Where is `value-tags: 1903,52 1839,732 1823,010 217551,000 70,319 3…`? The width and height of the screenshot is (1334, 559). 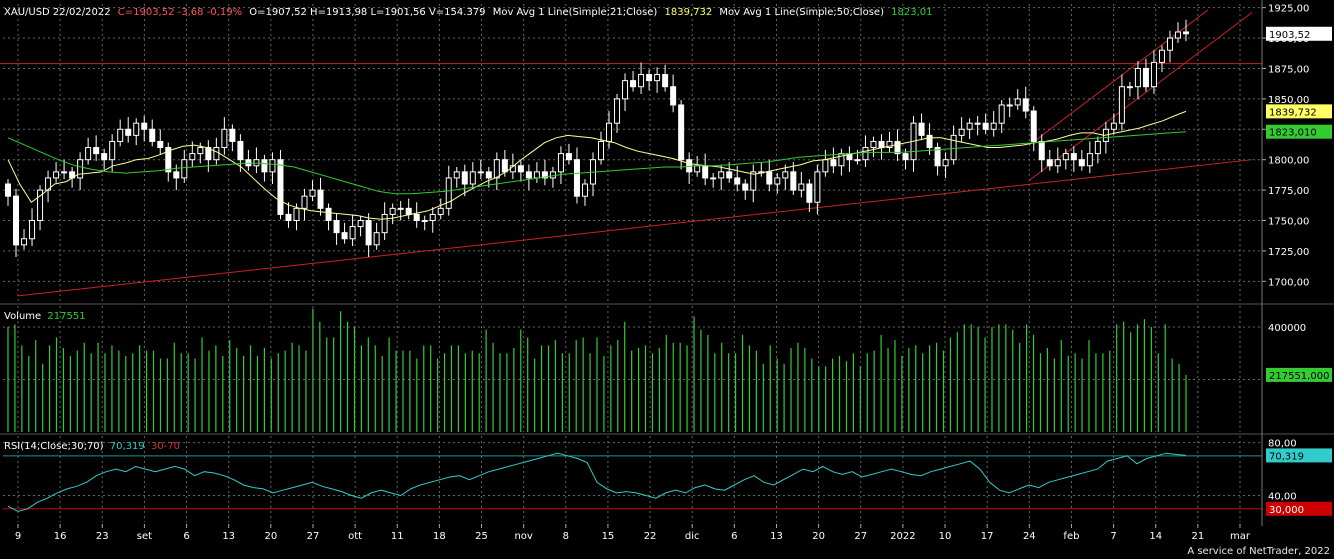 value-tags: 1903,52 1839,732 1823,010 217551,000 70,319 3… is located at coordinates (1299, 271).